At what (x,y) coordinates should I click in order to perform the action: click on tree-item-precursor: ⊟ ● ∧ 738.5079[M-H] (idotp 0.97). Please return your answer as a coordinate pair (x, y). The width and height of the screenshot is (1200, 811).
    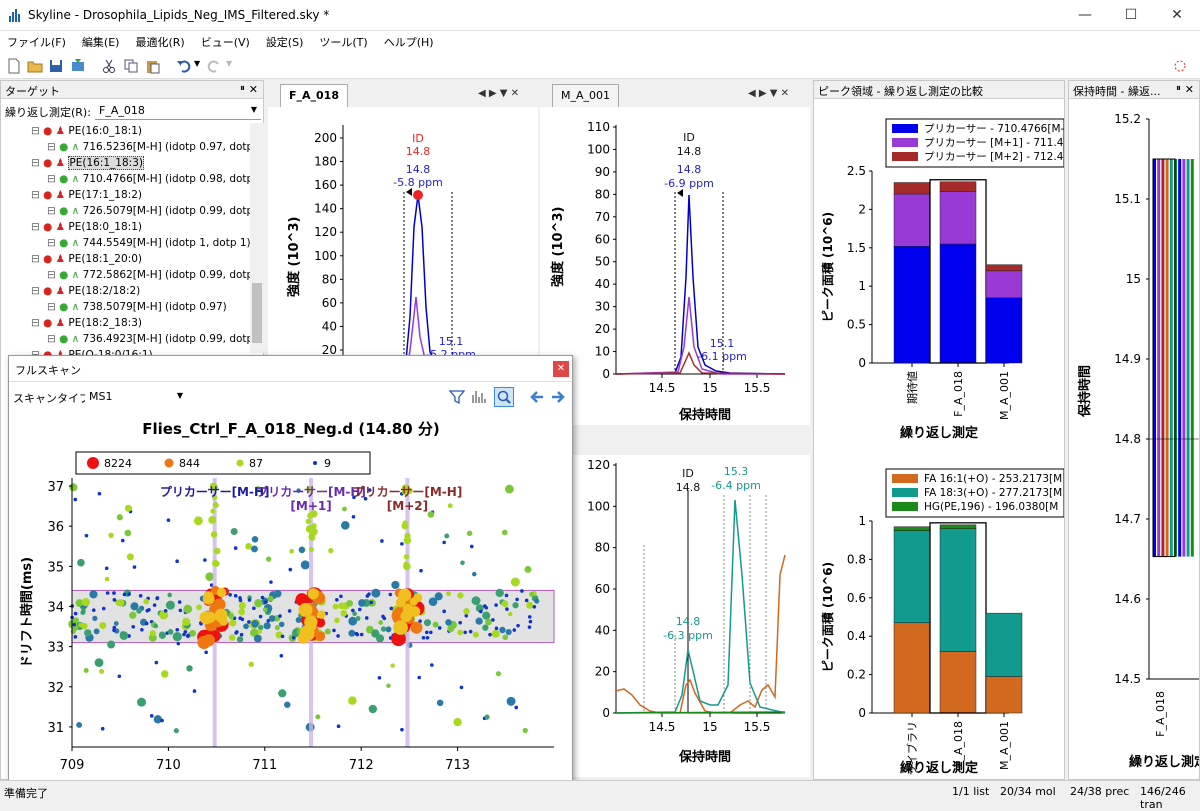
    Looking at the image, I should click on (137, 309).